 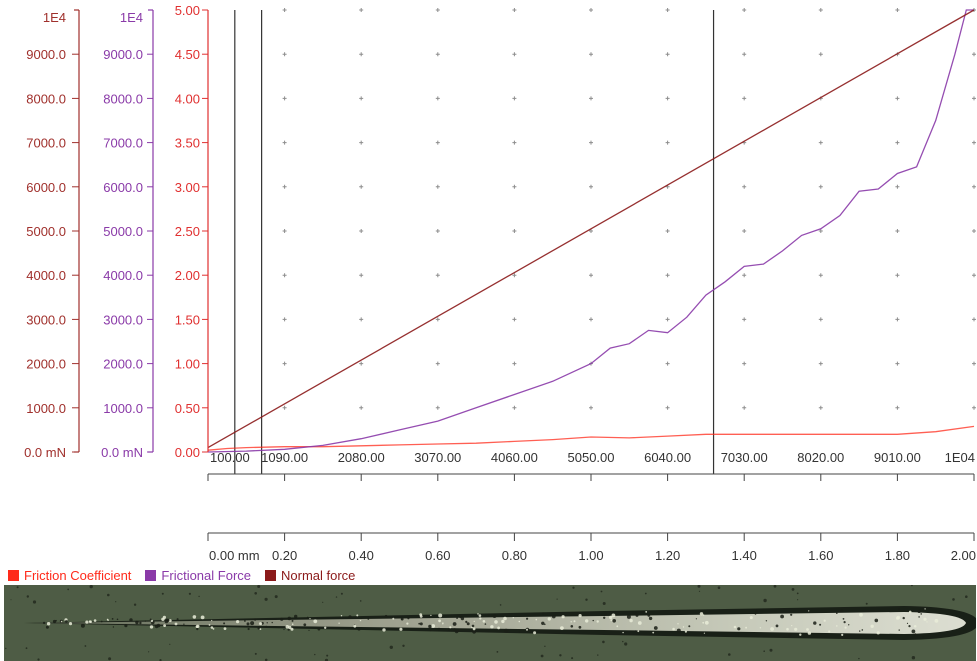 What do you see at coordinates (187, 231) in the screenshot?
I see `friction_coefficient_axis-tick-label: 2.50` at bounding box center [187, 231].